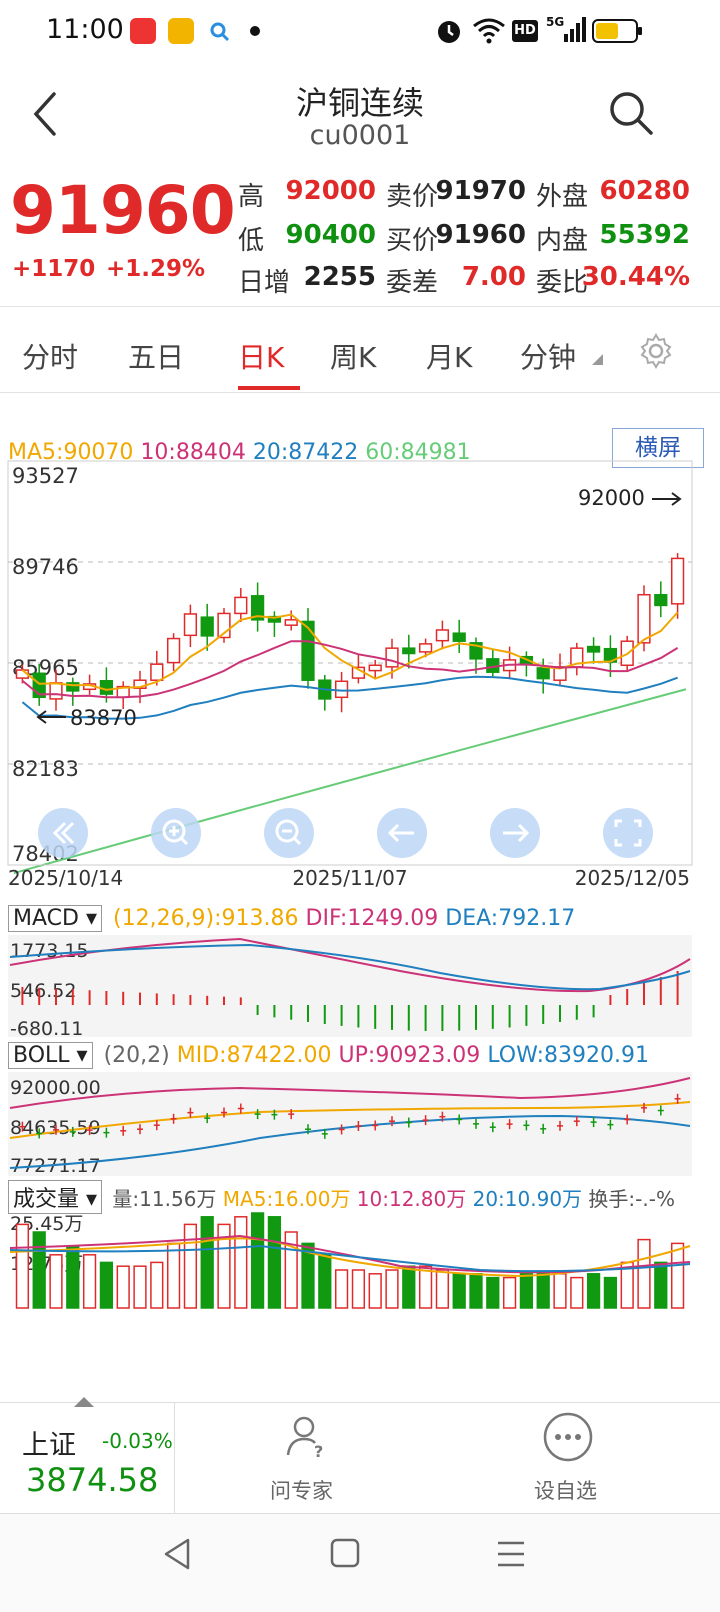  Describe the element at coordinates (515, 833) in the screenshot. I see `pan-right-icon` at that location.